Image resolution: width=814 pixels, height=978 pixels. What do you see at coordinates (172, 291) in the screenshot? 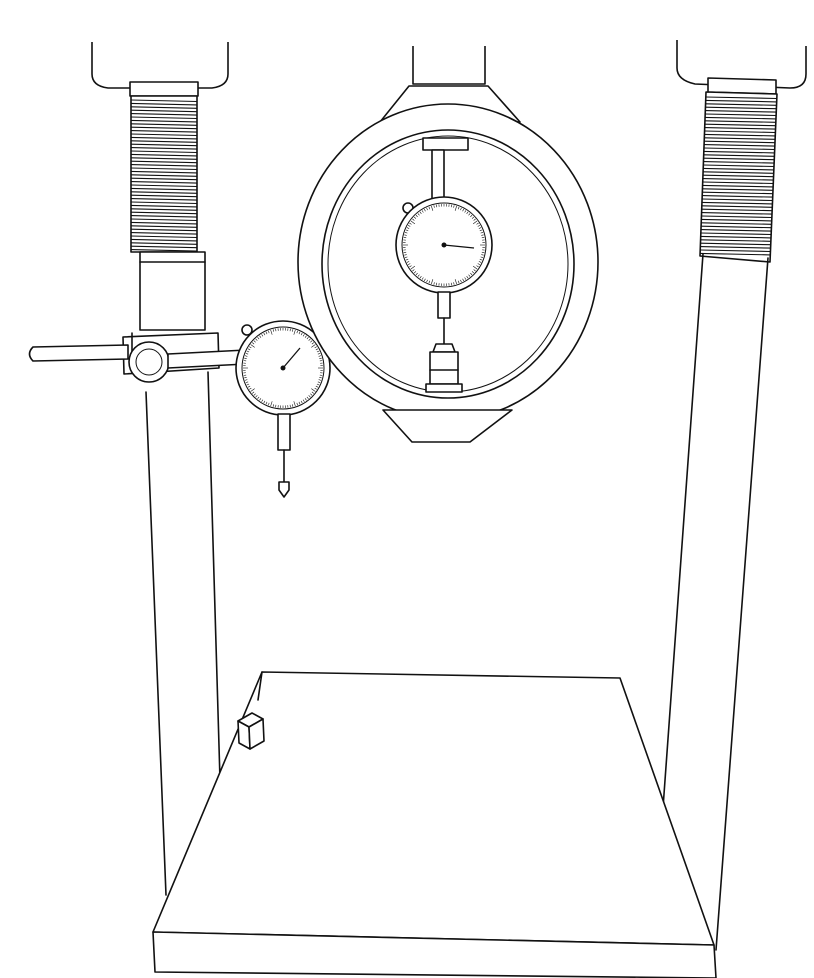
I see `left-column-sleeve` at bounding box center [172, 291].